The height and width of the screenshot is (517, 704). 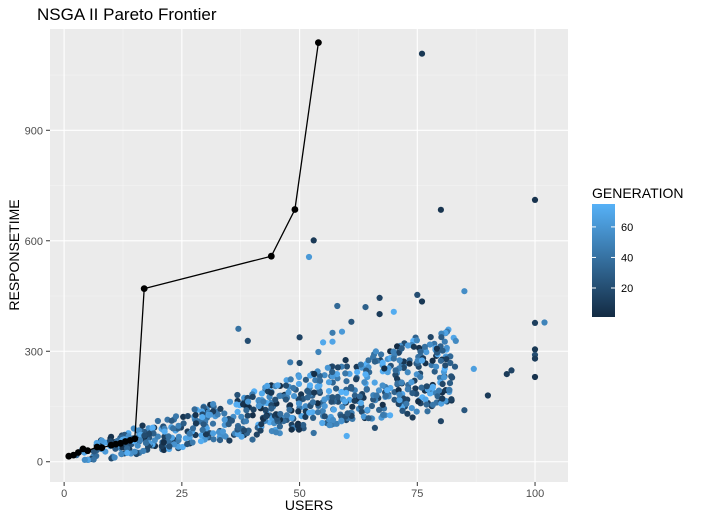 What do you see at coordinates (127, 14) in the screenshot?
I see `chart-title: NSGA II Pareto Frontier` at bounding box center [127, 14].